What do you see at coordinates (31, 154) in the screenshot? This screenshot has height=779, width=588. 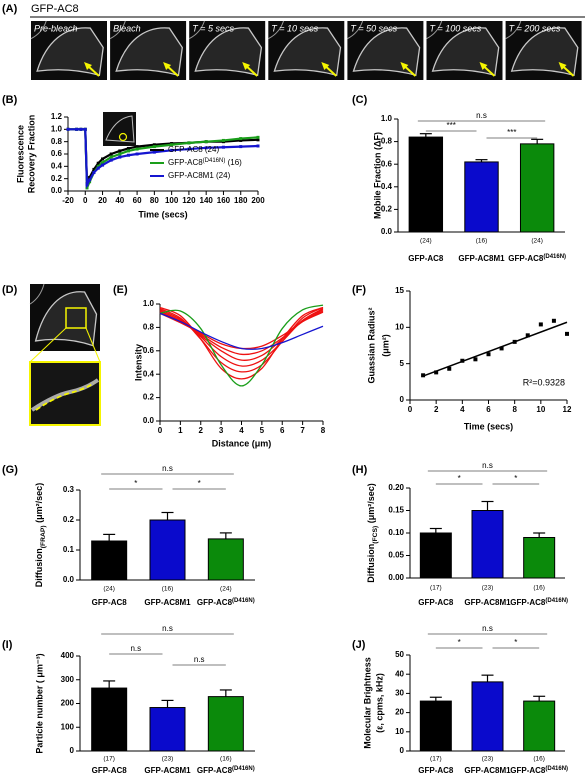 I see `y-axis-title: Recovery Fraction` at bounding box center [31, 154].